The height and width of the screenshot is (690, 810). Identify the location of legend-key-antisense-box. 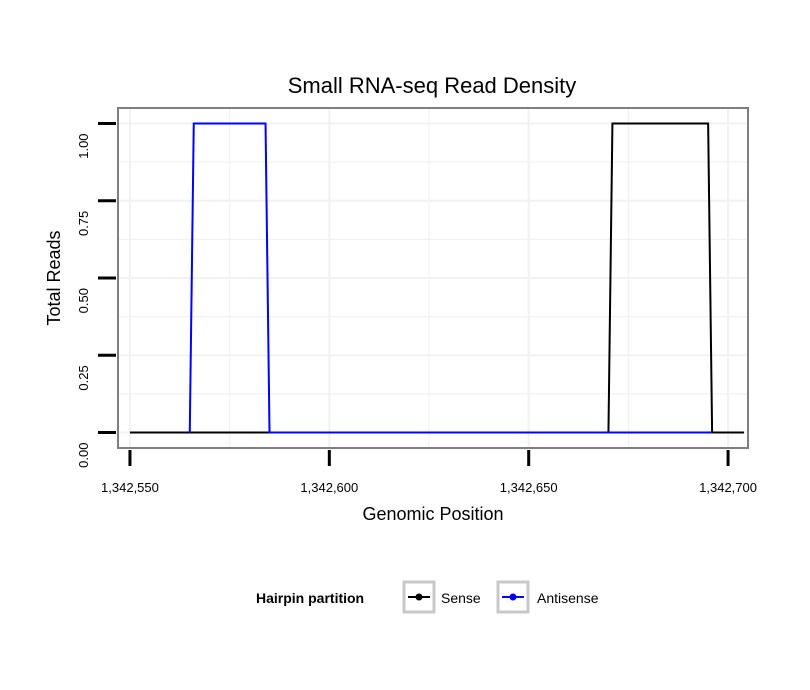
(513, 597).